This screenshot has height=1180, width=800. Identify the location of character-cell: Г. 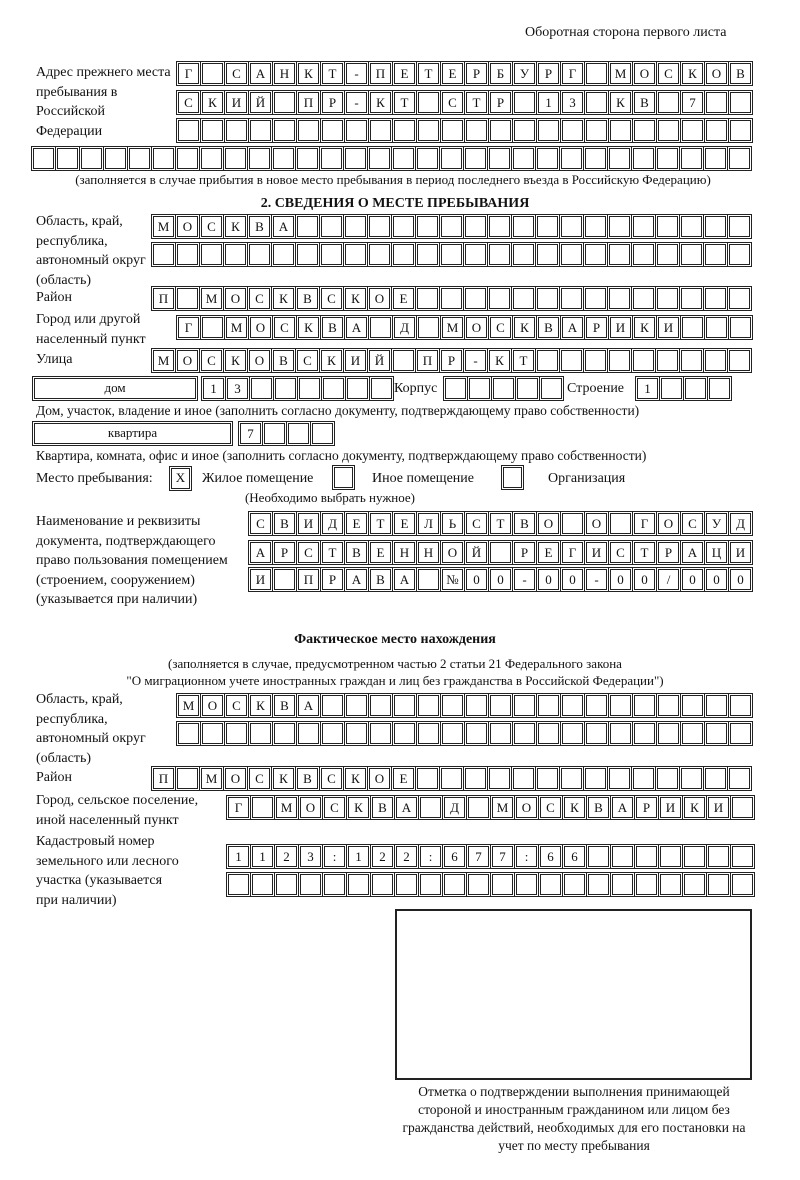
(572, 552).